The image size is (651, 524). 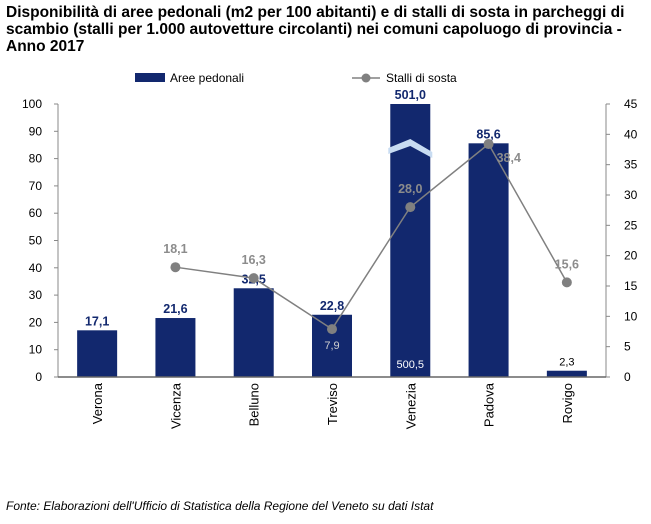 I want to click on right-tick-label: 35, so click(x=631, y=165).